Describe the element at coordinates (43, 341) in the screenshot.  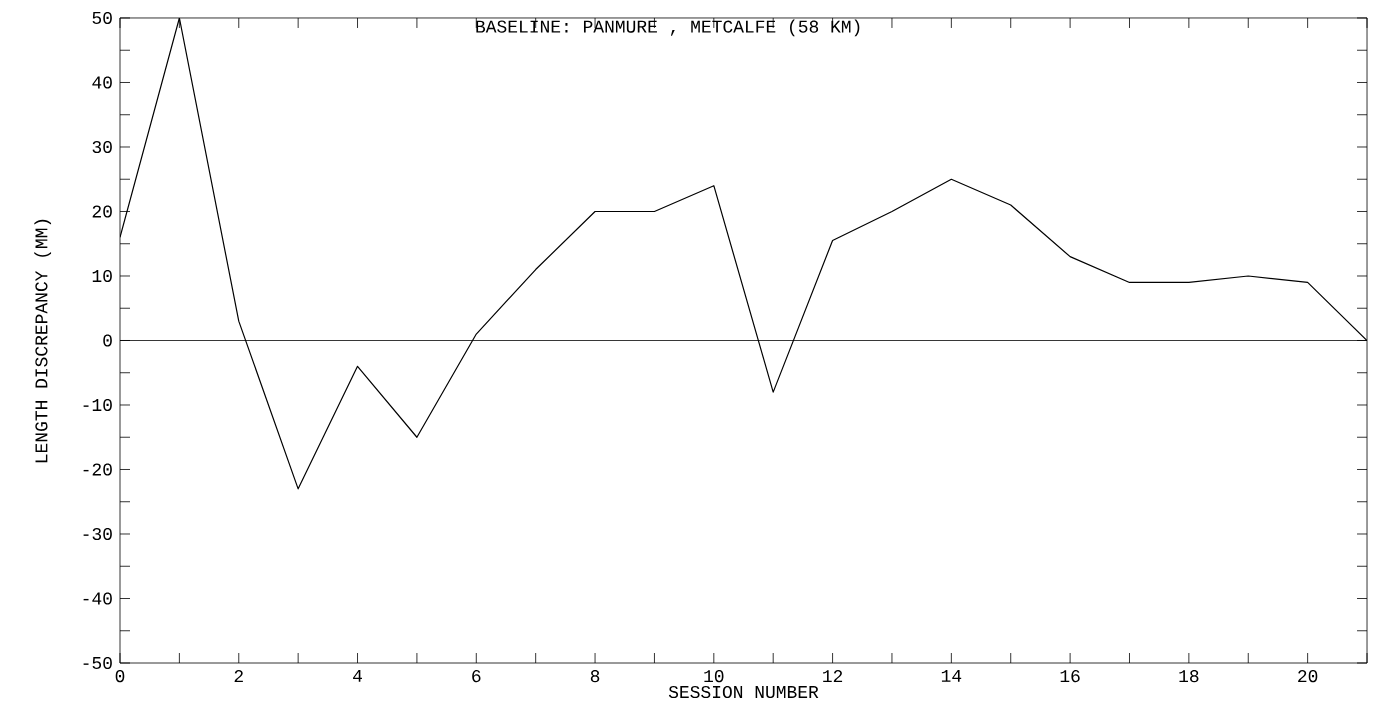
I see `y-axis-title: LENGTH DISCREPANCY (MM)` at that location.